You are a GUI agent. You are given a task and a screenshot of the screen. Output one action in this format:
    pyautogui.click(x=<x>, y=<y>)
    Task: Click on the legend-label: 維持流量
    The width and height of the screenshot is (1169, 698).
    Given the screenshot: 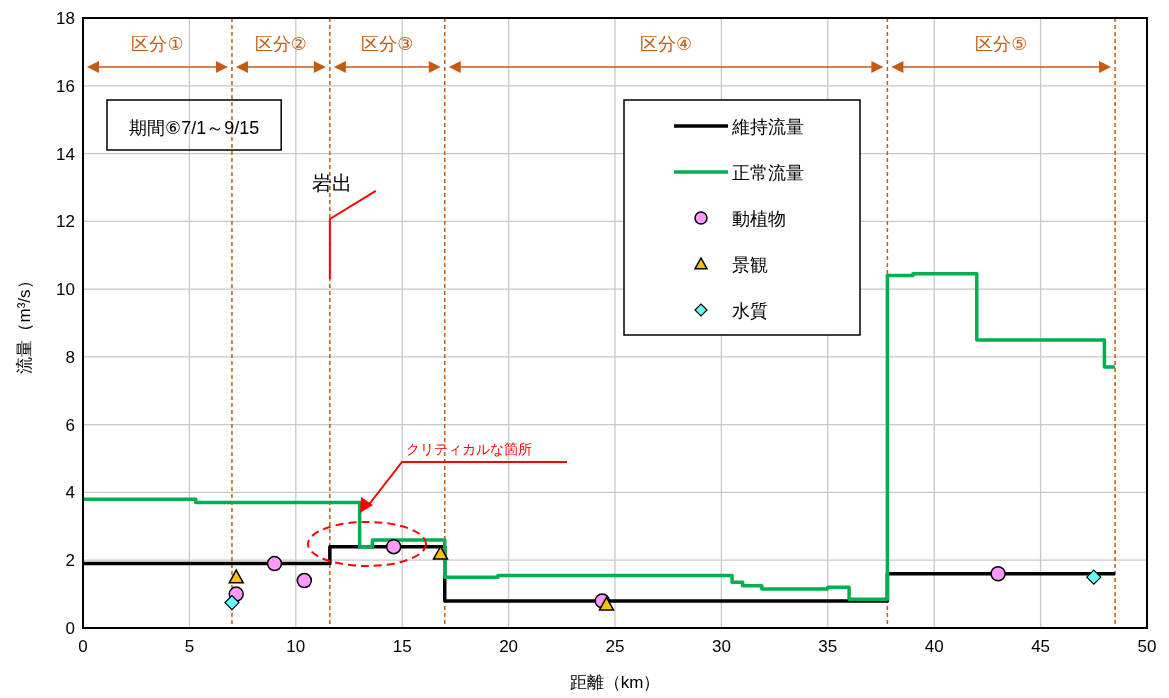 What is the action you would take?
    pyautogui.click(x=767, y=127)
    